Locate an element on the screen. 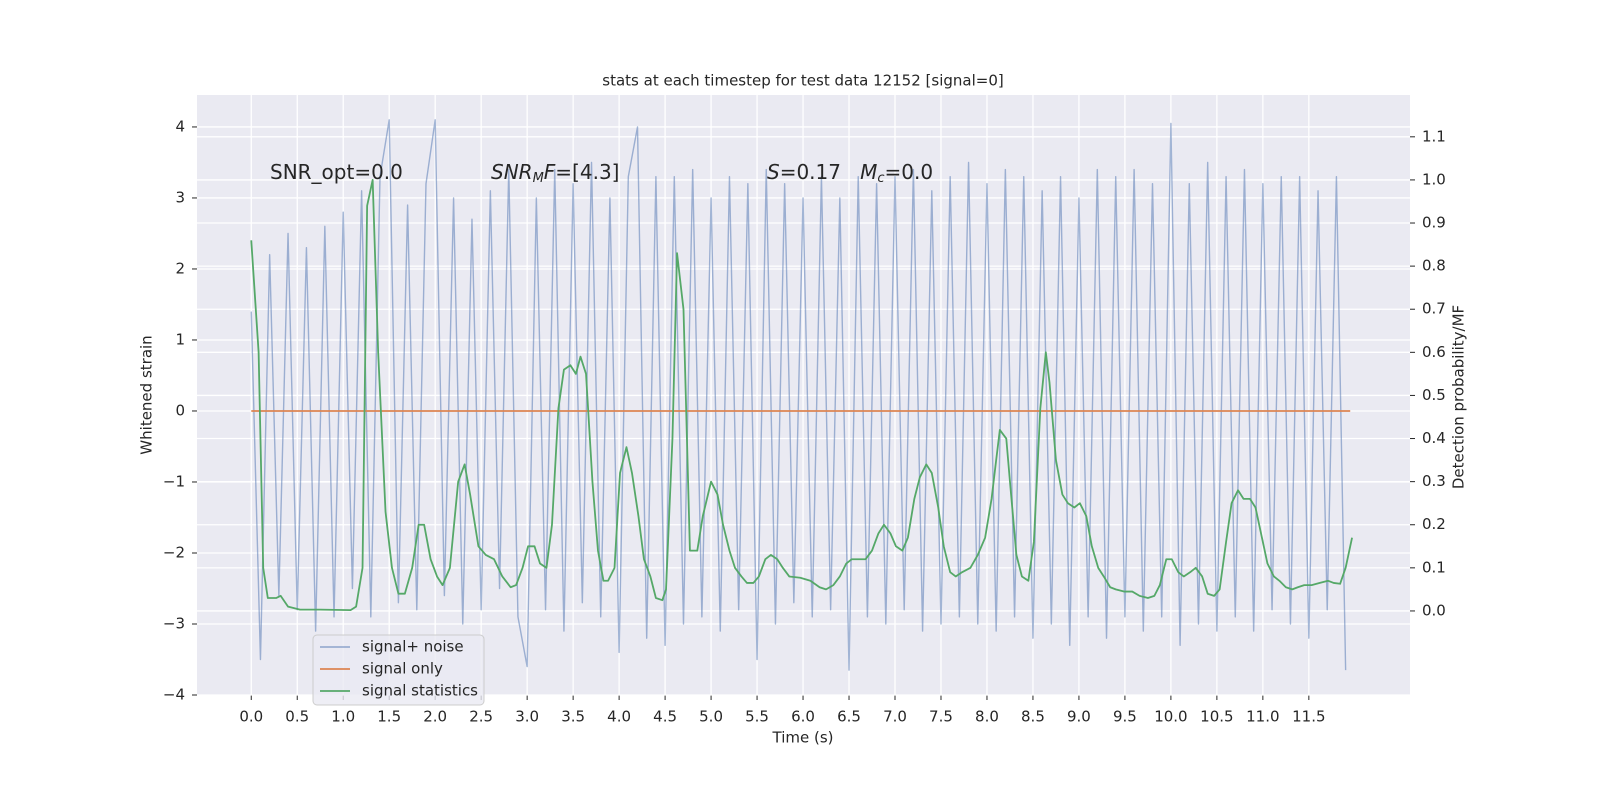 The width and height of the screenshot is (1600, 800). y2-tick-label: 1.1 is located at coordinates (1434, 136).